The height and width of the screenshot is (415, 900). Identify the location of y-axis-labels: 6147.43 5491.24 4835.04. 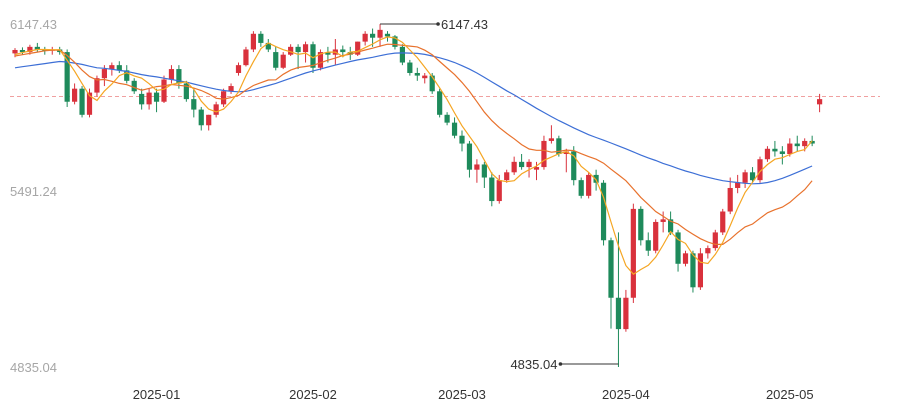
(33, 196).